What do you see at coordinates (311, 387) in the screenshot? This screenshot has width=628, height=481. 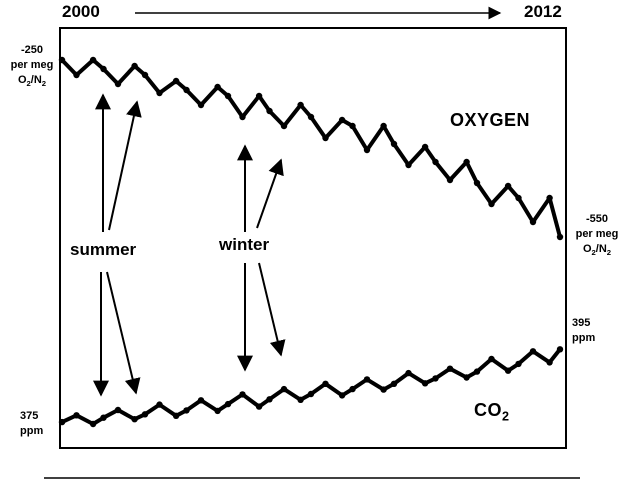 I see `co2-series` at bounding box center [311, 387].